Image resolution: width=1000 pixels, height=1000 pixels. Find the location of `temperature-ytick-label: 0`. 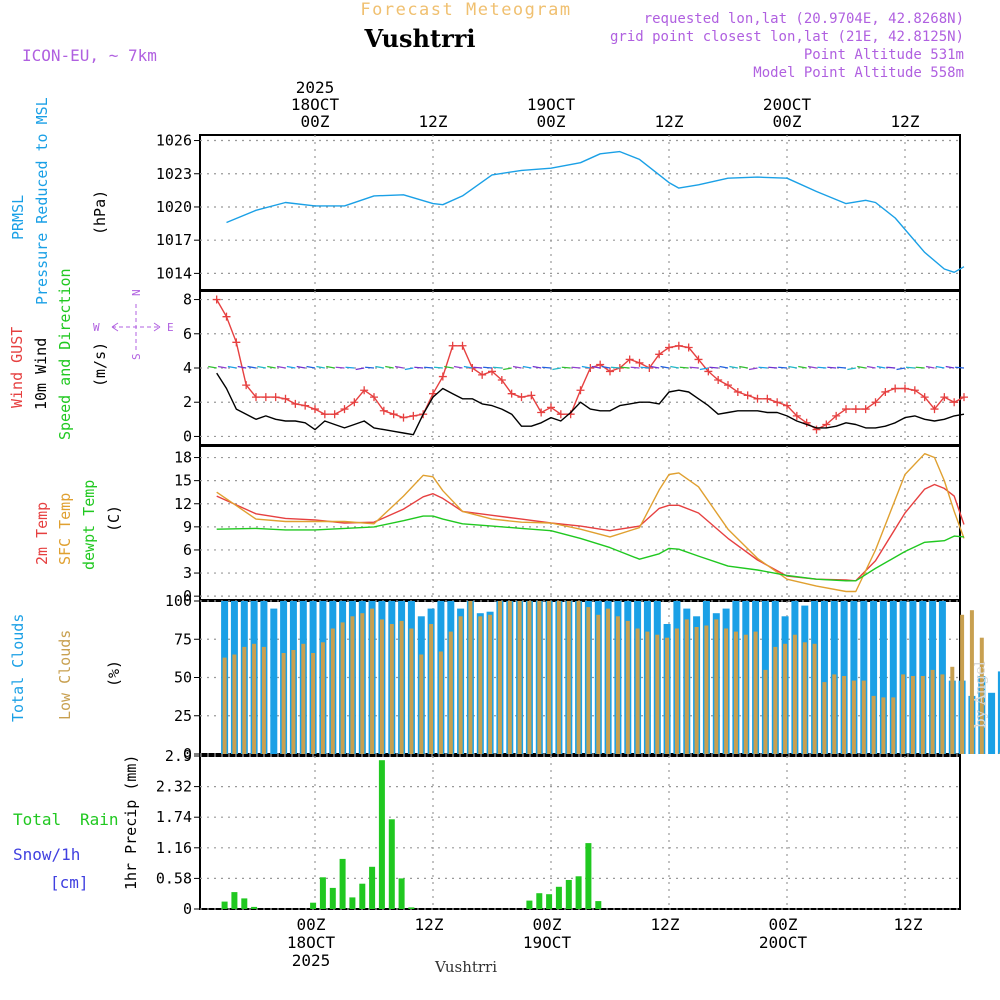

temperature-ytick-label: 0 is located at coordinates (187, 596).